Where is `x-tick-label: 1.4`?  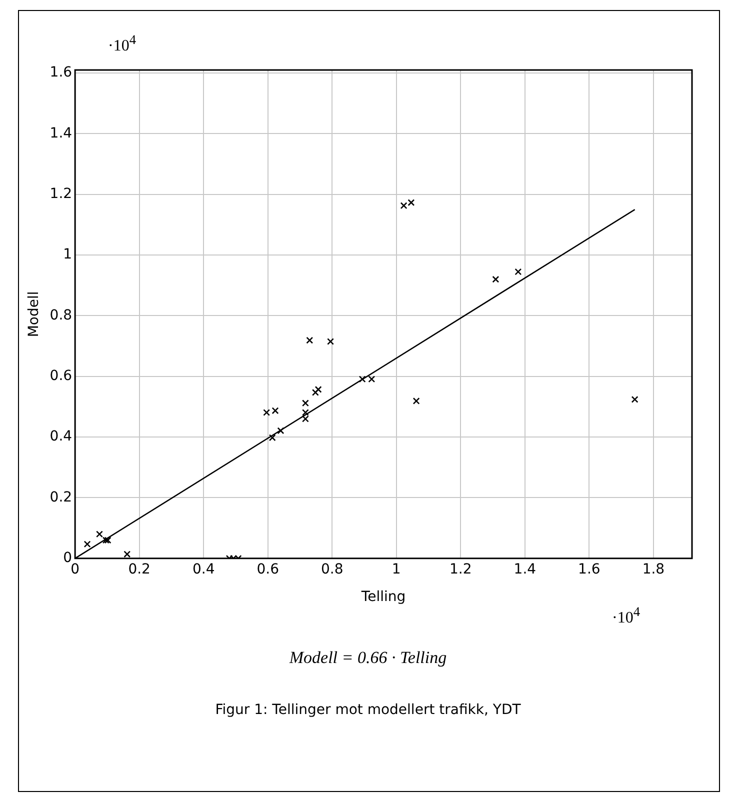 x-tick-label: 1.4 is located at coordinates (525, 569).